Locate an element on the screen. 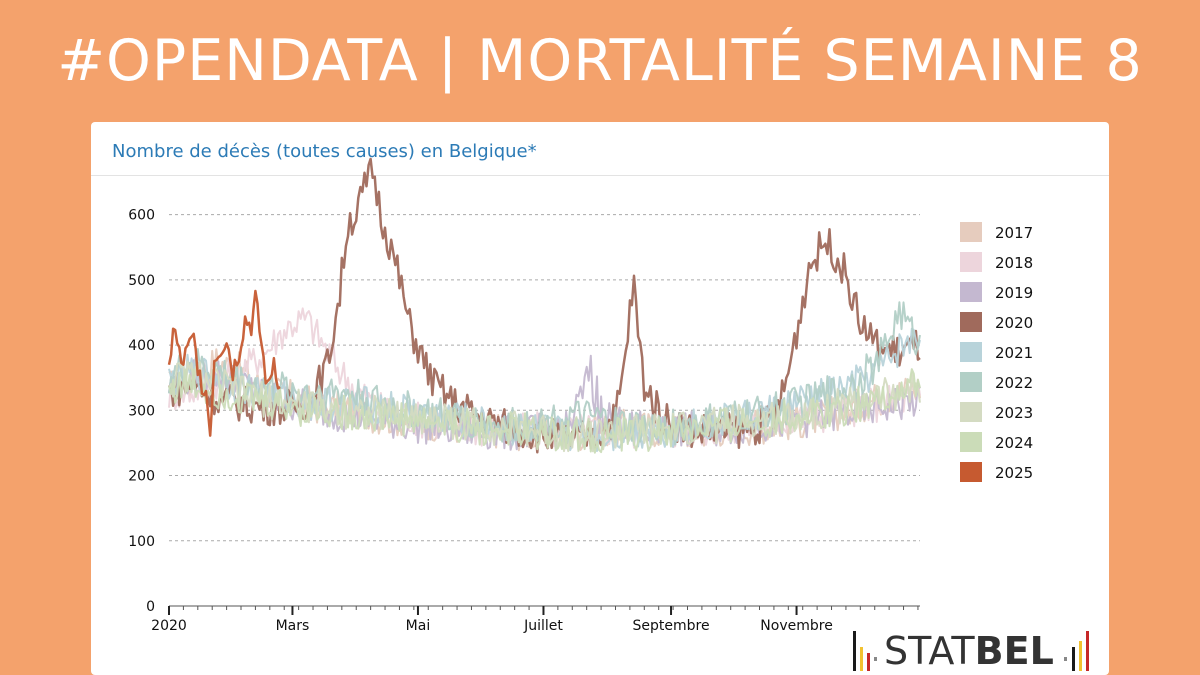  legend: 2017 2018 2019 2020 2021 2022 2023 2024 2025 is located at coordinates (996, 352).